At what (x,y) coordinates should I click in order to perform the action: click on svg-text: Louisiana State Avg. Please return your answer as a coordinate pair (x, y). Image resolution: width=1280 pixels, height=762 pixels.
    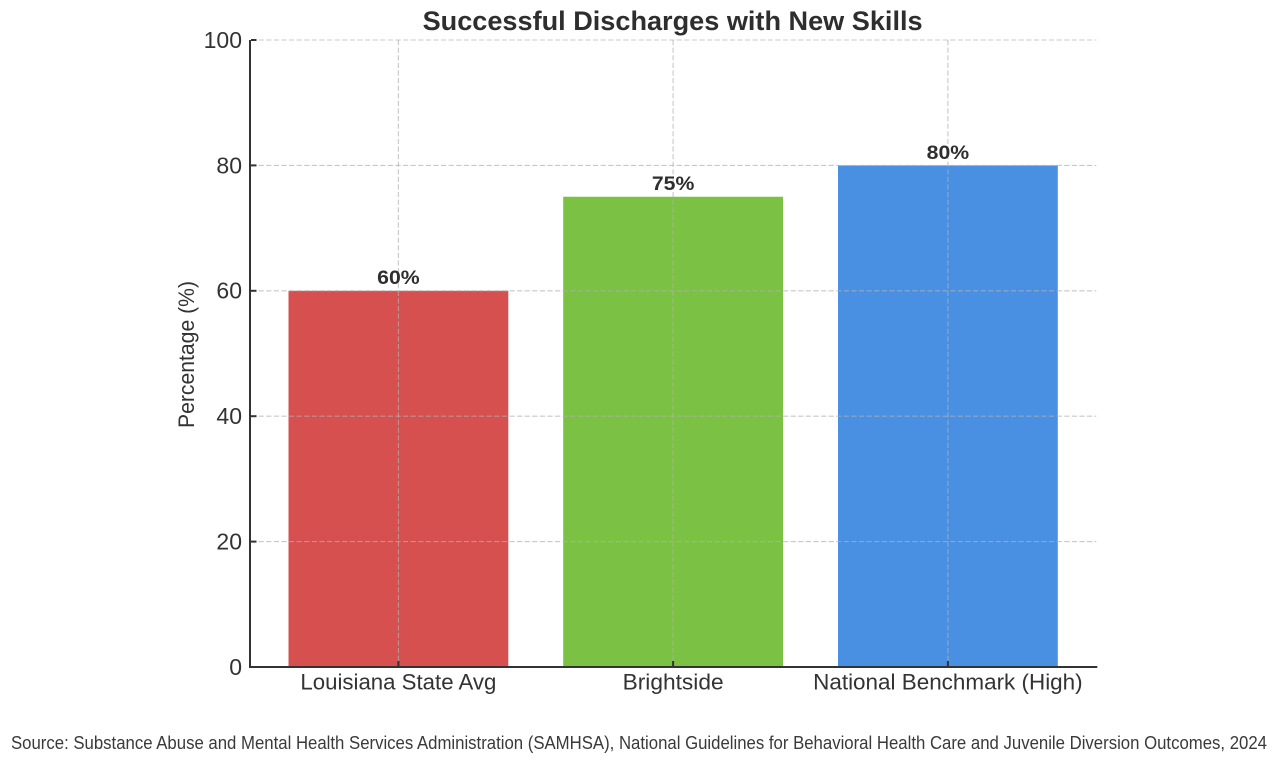
    Looking at the image, I should click on (398, 681).